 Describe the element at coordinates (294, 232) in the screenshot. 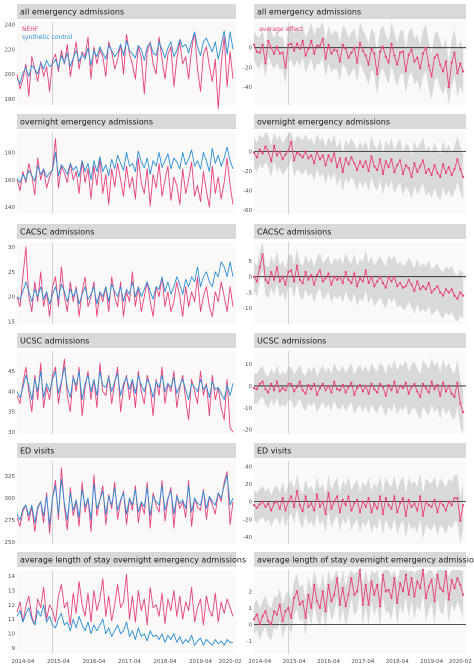

I see `panel-title: CACSC admissions` at that location.